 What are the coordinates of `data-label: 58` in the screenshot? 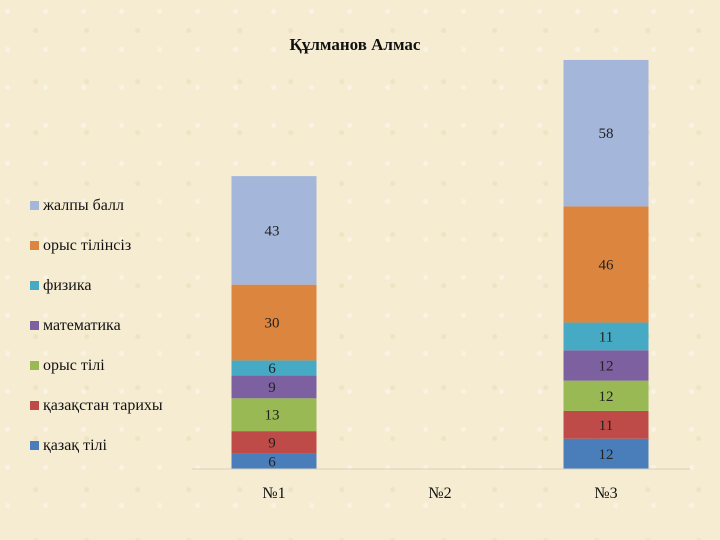 It's located at (606, 134).